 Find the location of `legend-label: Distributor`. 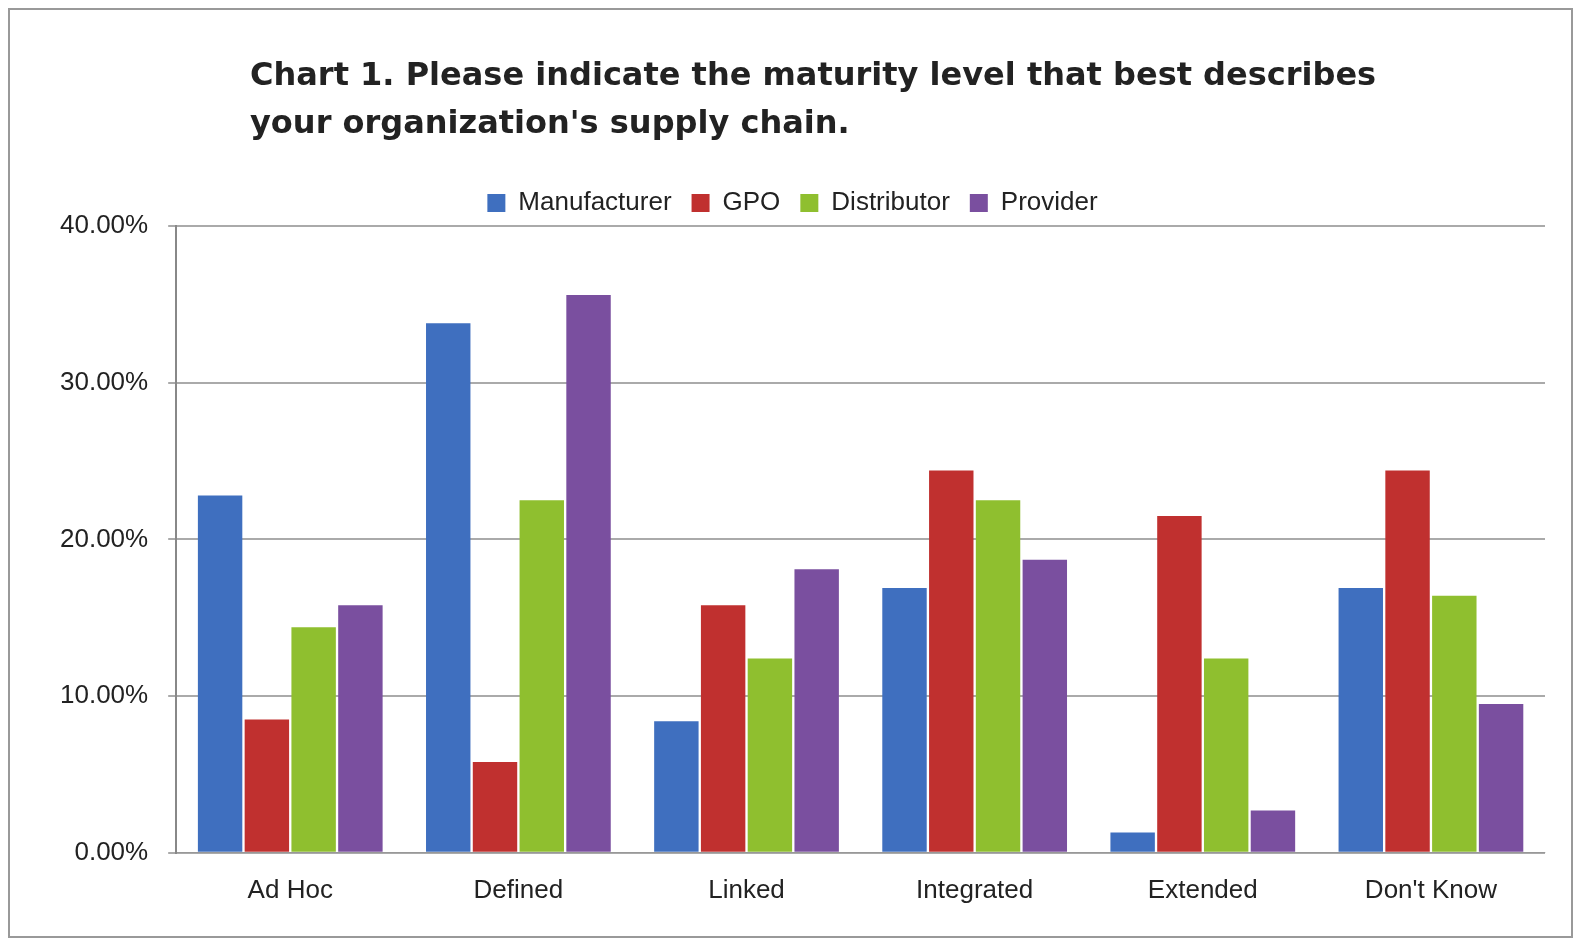

legend-label: Distributor is located at coordinates (891, 201).